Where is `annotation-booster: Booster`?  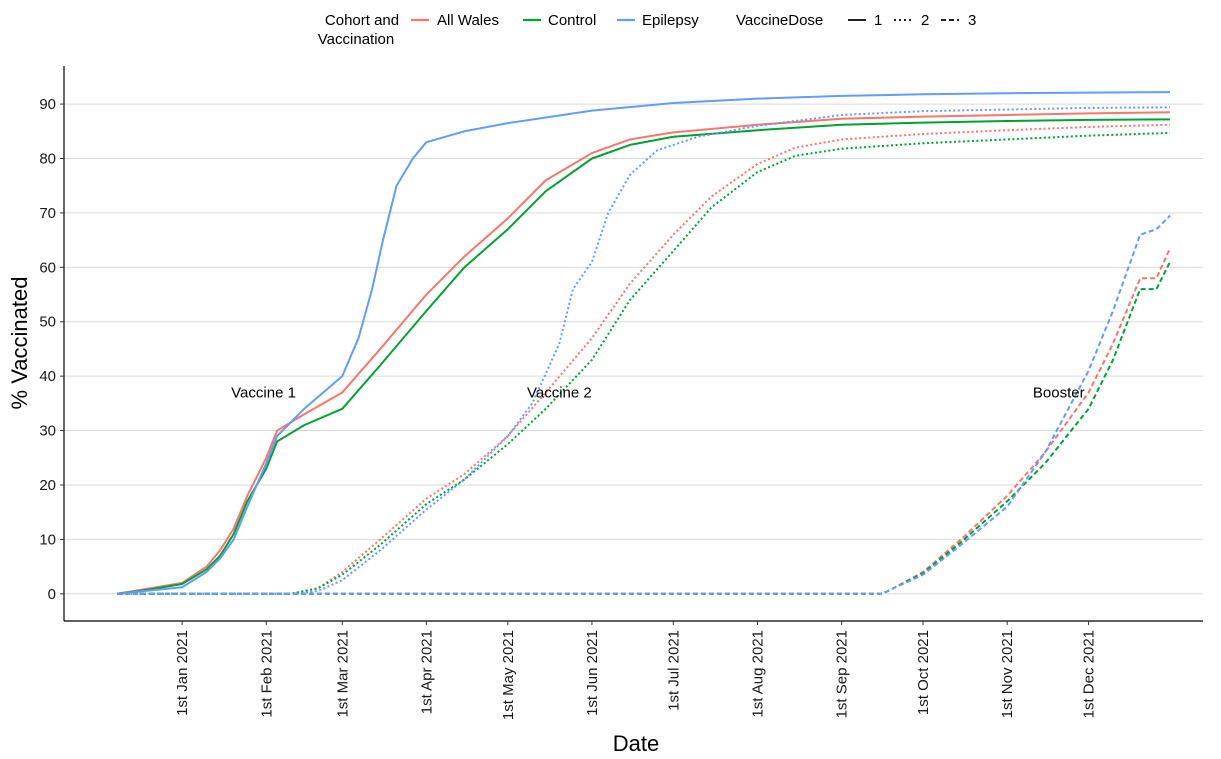
annotation-booster: Booster is located at coordinates (1059, 392).